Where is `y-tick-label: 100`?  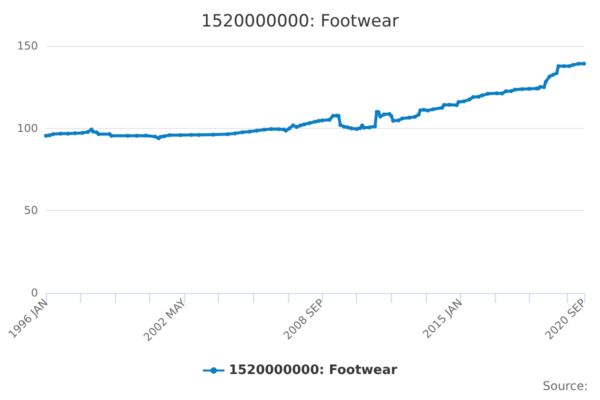
y-tick-label: 100 is located at coordinates (27, 128).